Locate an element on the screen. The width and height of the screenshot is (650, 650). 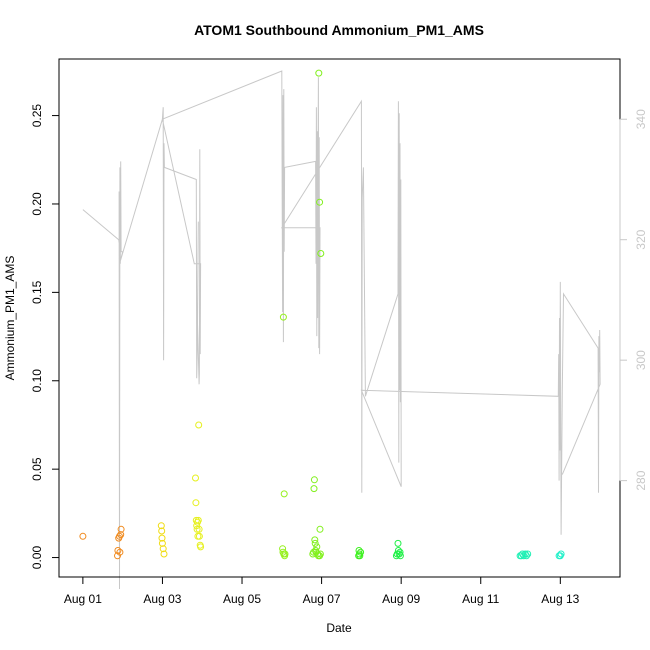
y-tick-label: 0.20 is located at coordinates (37, 204).